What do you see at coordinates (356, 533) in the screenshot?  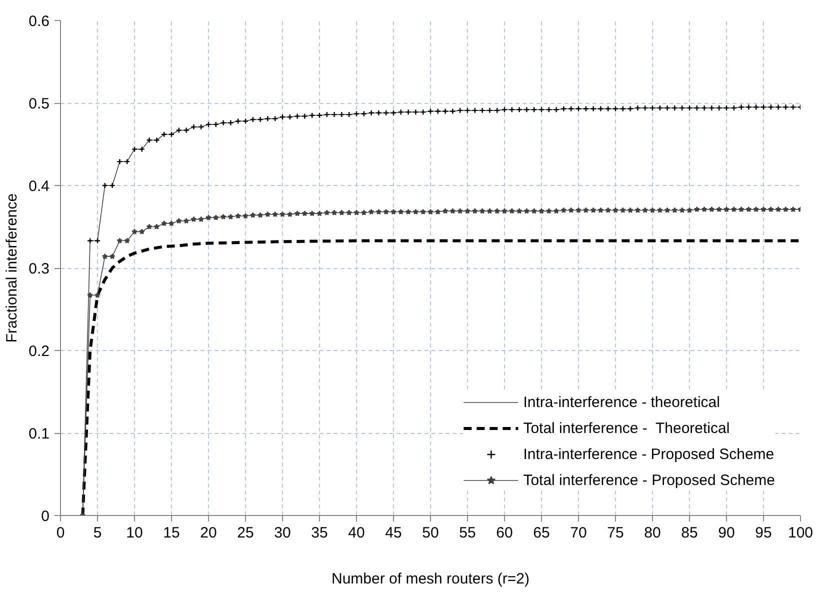 I see `x-tick-label: 40` at bounding box center [356, 533].